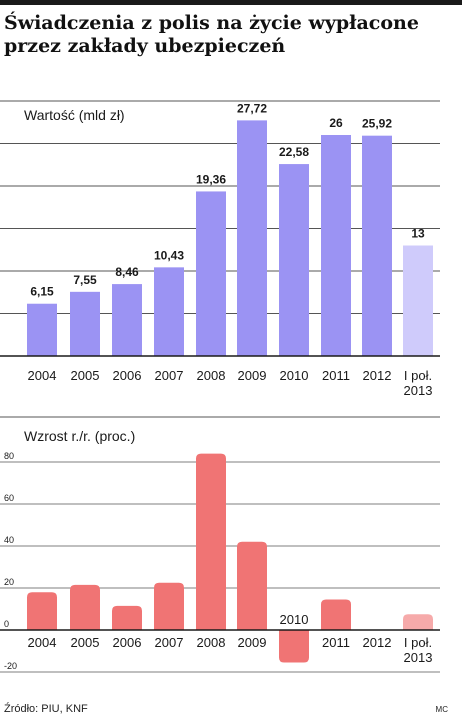 The image size is (462, 722). I want to click on y-tick-label: -20, so click(10, 666).